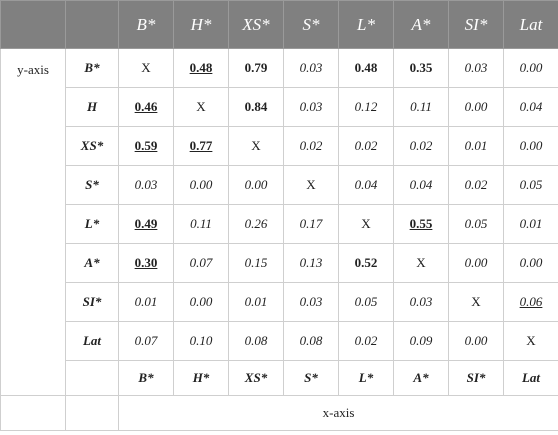  Describe the element at coordinates (256, 107) in the screenshot. I see `value-cell: 0.84` at that location.